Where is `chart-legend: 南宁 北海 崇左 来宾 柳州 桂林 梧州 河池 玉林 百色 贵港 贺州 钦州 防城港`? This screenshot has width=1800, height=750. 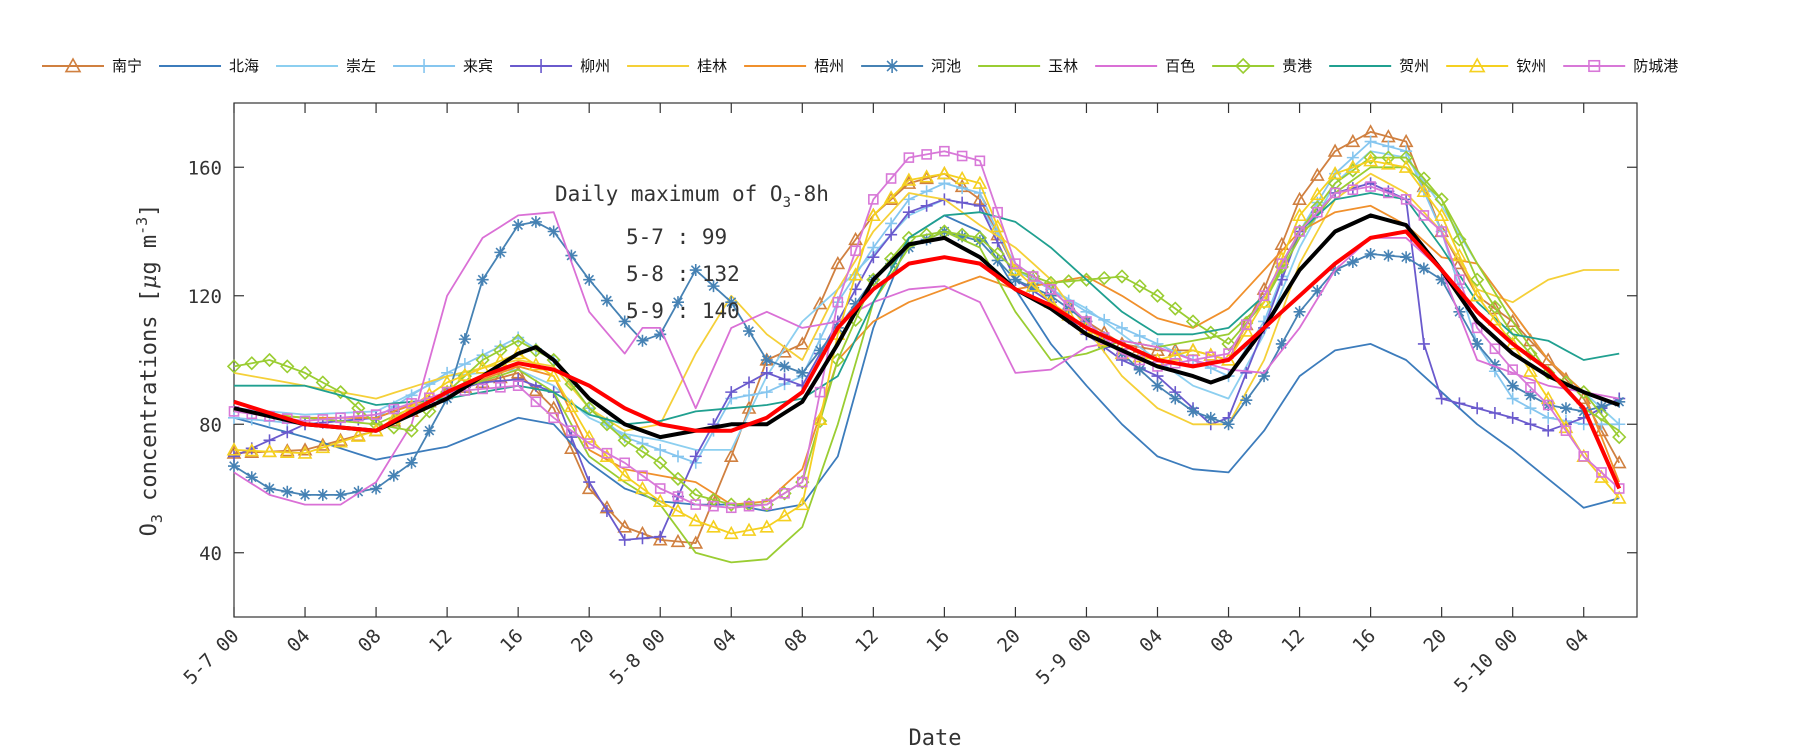 chart-legend: 南宁 北海 崇左 来宾 柳州 桂林 梧州 河池 玉林 百色 贵港 贺州 钦州 防城港 is located at coordinates (860, 66).